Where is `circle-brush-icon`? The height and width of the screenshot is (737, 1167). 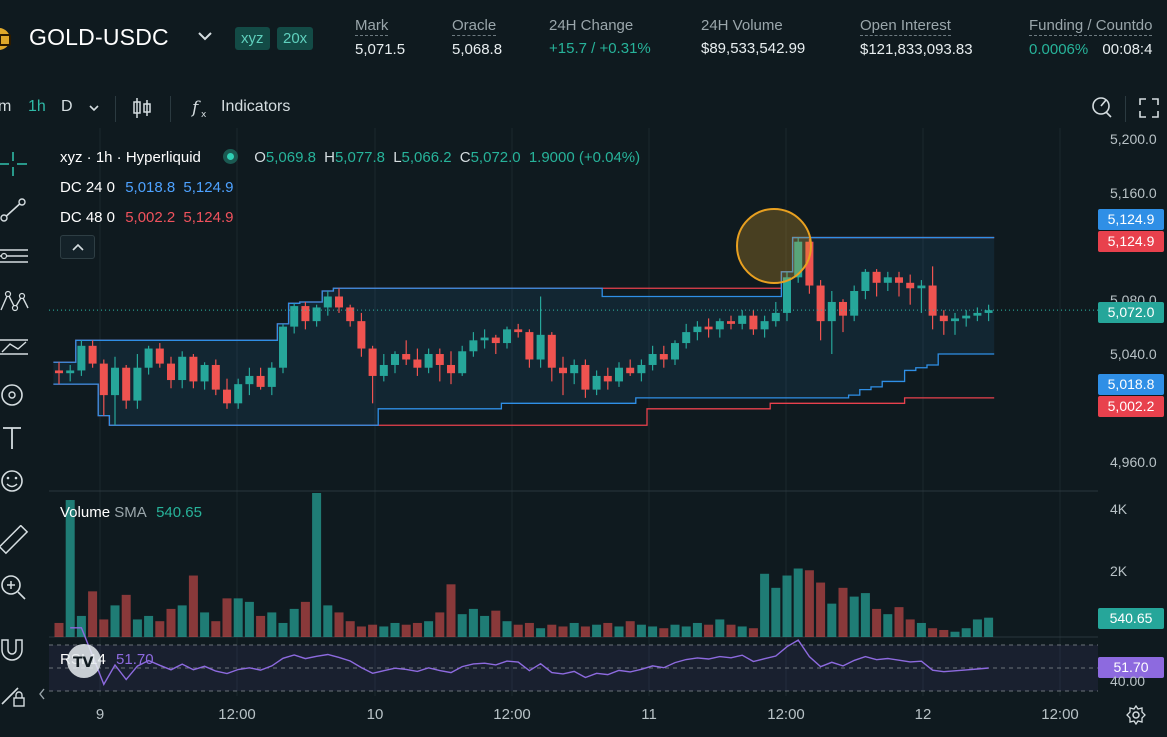 circle-brush-icon is located at coordinates (15, 395).